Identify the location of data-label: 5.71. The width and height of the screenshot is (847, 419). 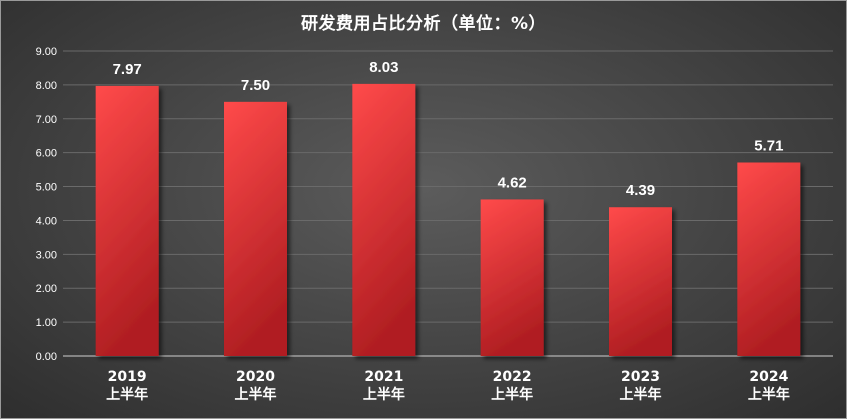
(768, 145).